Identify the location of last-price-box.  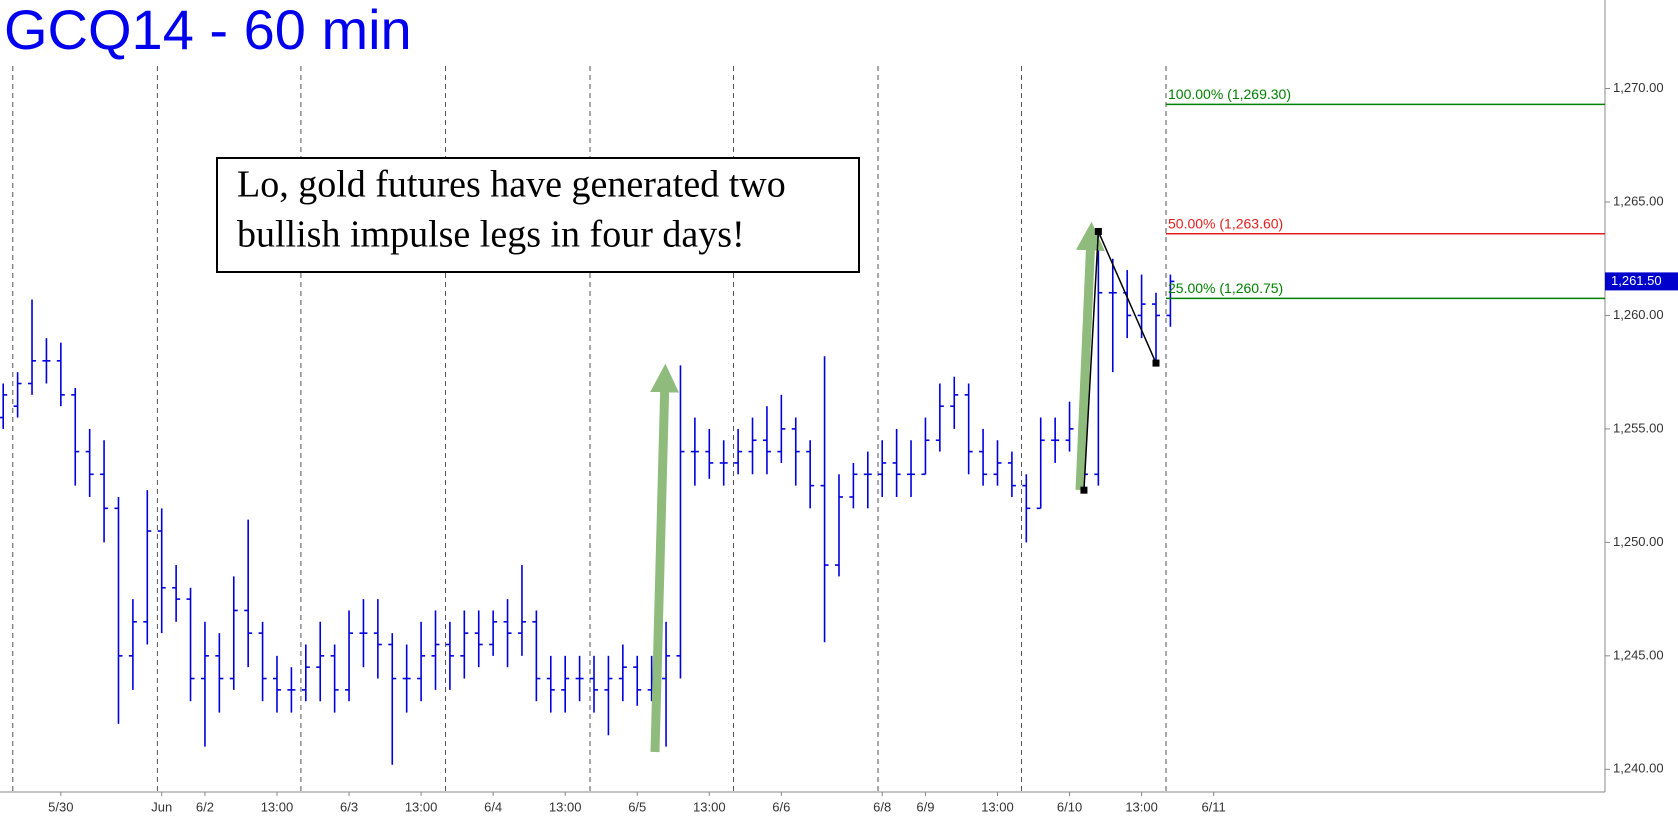
(1641, 281).